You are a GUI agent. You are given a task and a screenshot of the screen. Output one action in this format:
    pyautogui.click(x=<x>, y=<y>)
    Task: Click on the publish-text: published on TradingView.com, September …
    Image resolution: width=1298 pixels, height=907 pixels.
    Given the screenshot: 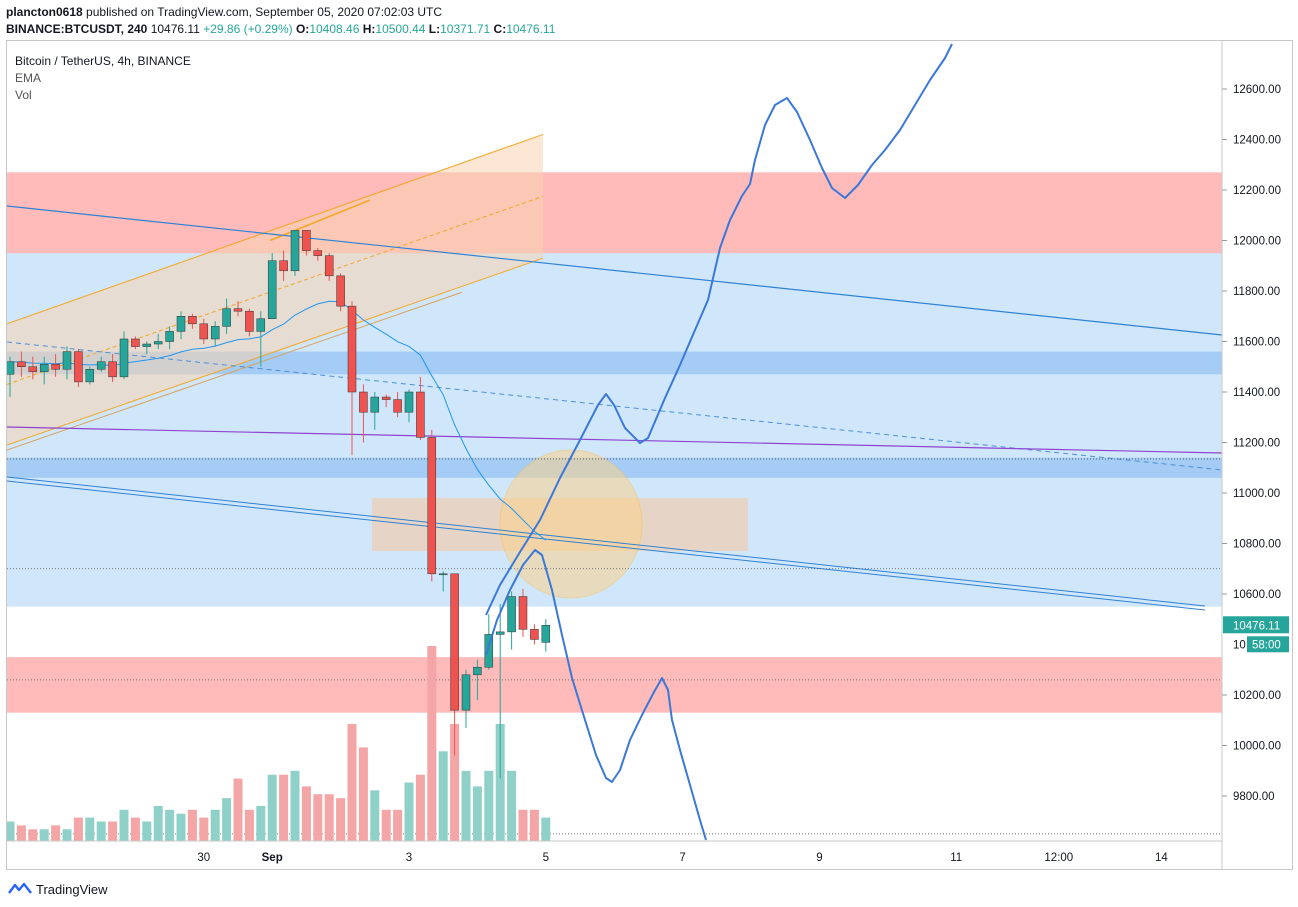 What is the action you would take?
    pyautogui.click(x=264, y=12)
    